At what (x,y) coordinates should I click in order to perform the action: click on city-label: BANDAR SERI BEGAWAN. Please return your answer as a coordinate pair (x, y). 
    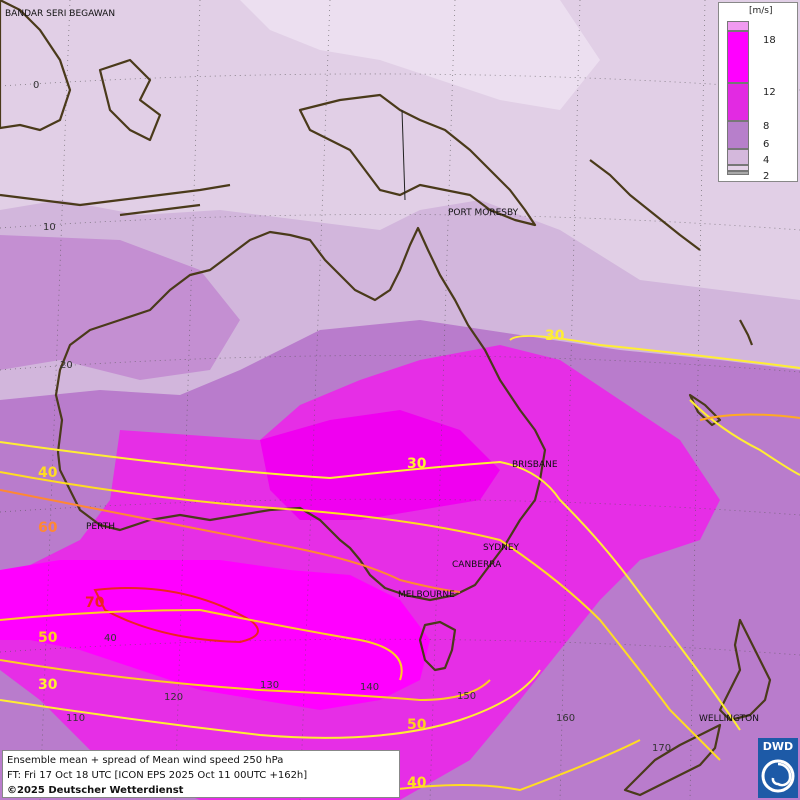
    Looking at the image, I should click on (60, 14).